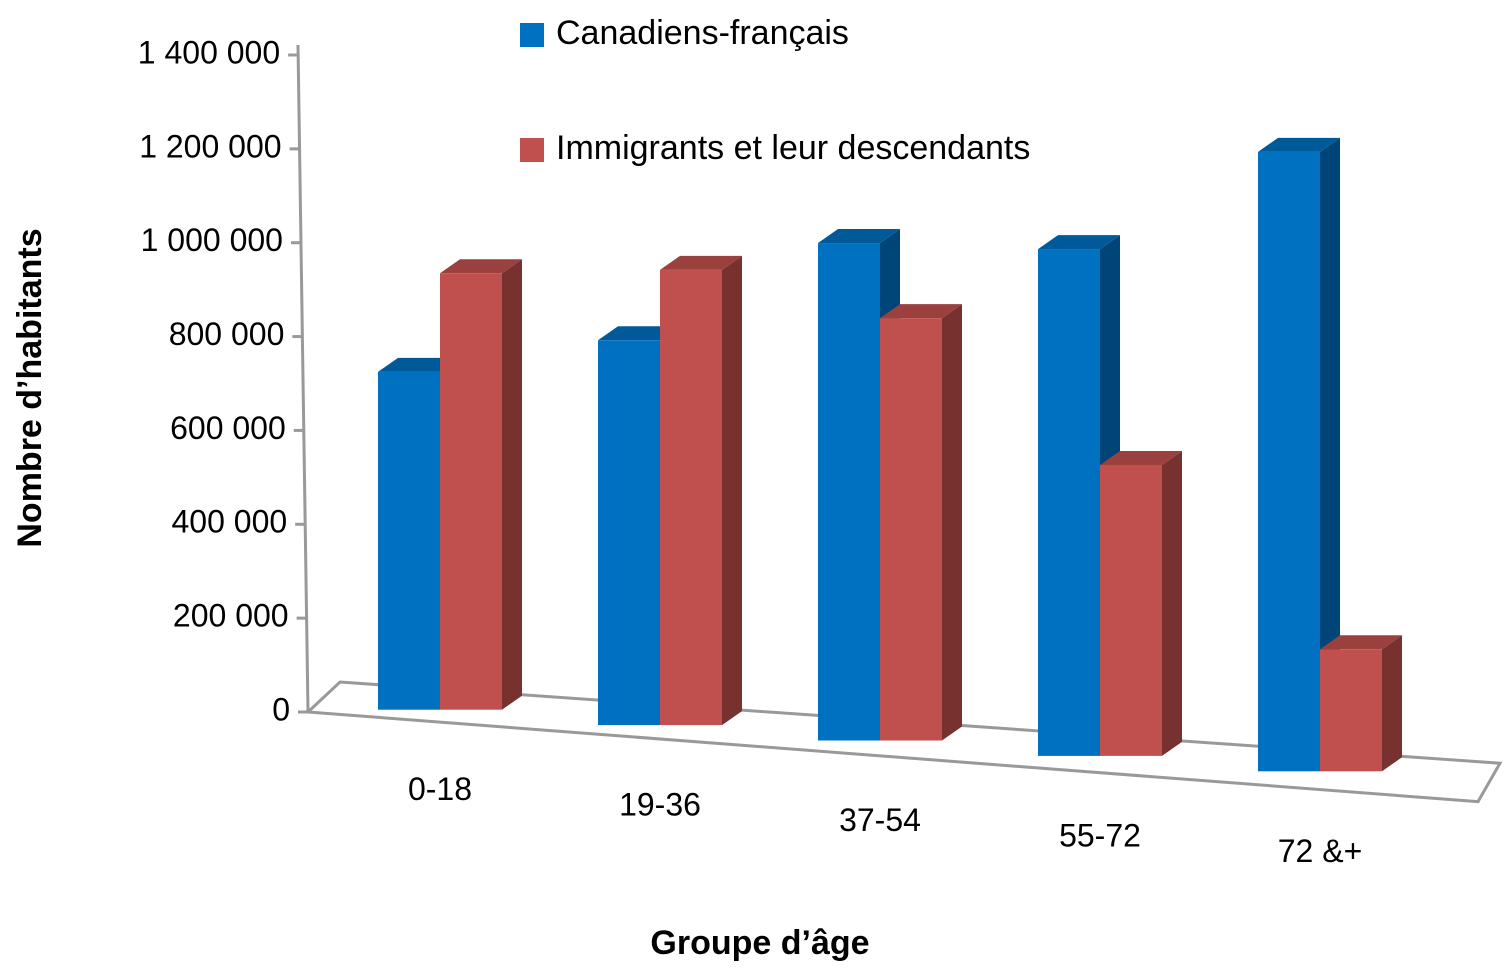 The width and height of the screenshot is (1507, 973). I want to click on x-tick-label: 19-36, so click(660, 805).